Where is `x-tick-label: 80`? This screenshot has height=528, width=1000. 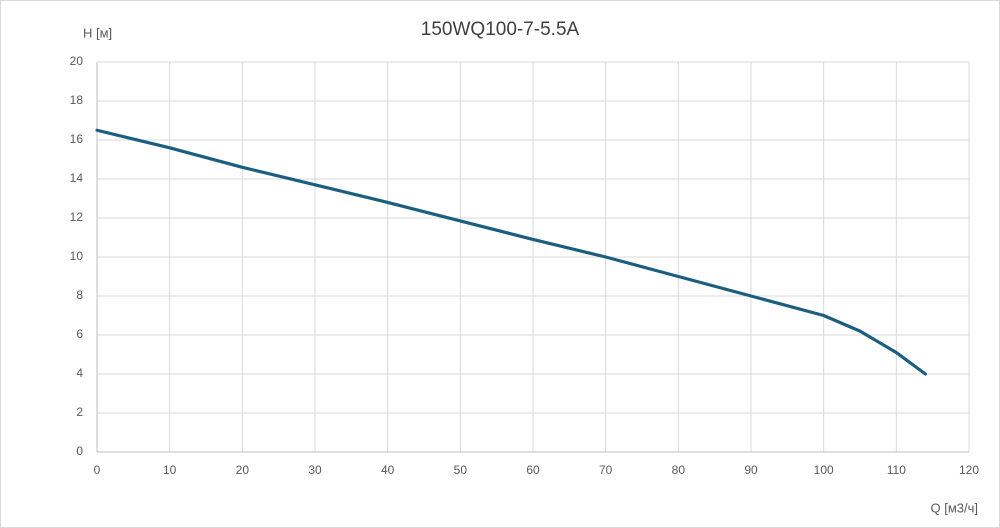
x-tick-label: 80 is located at coordinates (679, 470).